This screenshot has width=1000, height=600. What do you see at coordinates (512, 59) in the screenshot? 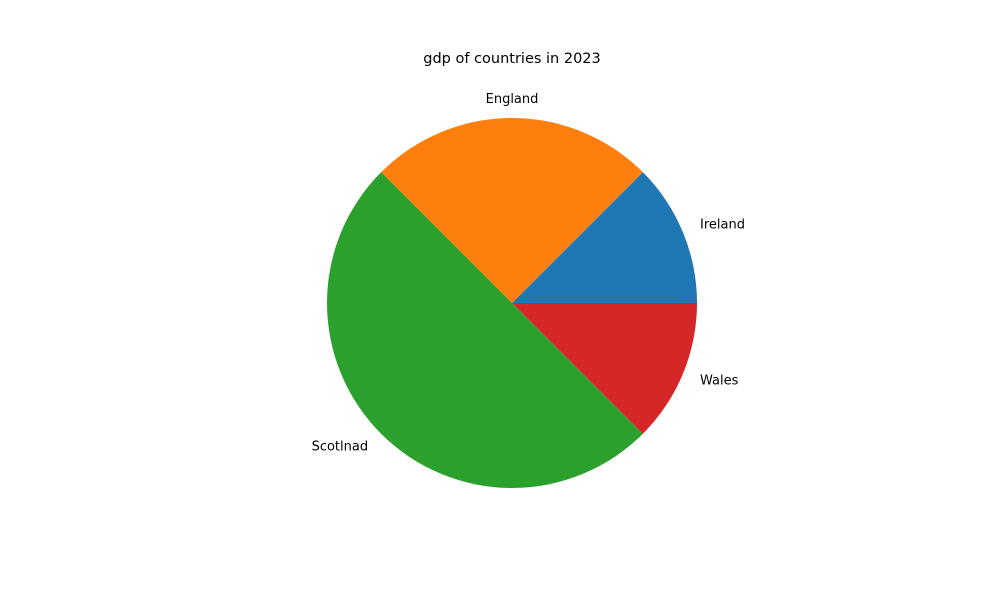
I see `chart-title: gdp of countries in 2023` at bounding box center [512, 59].